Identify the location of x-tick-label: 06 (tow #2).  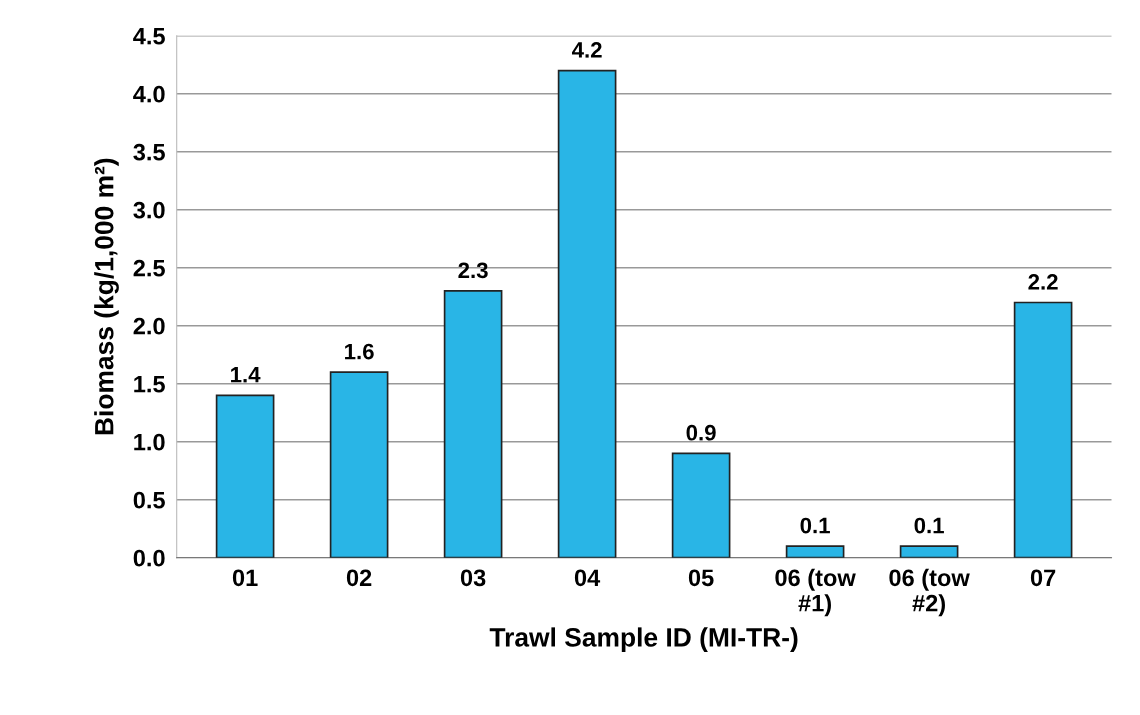
(929, 592).